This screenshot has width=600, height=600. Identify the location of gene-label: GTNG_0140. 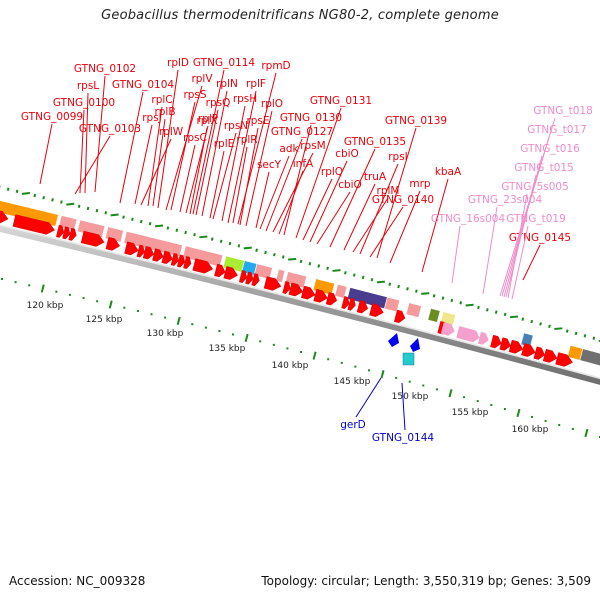
(401, 226).